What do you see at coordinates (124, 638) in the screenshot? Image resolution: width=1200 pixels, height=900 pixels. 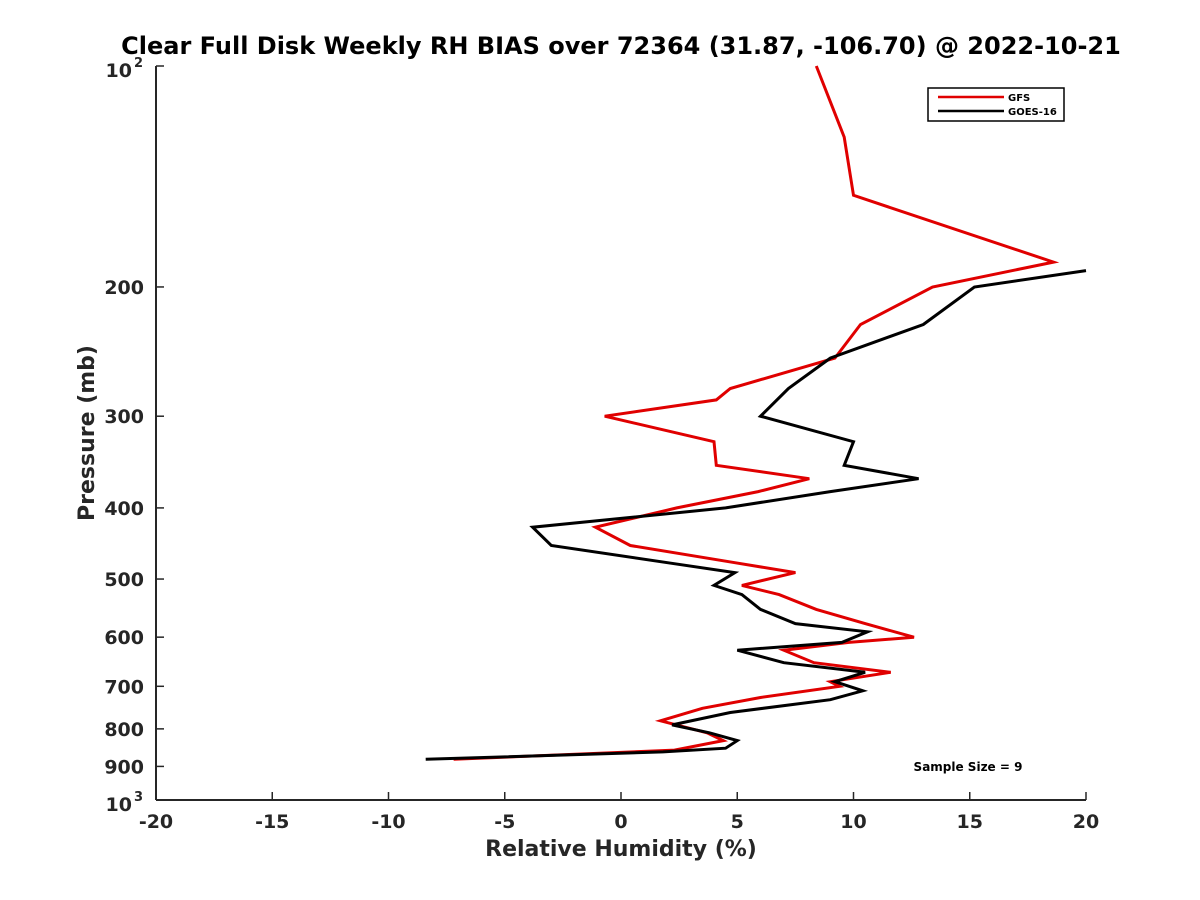 I see `y-tick-label: 600` at bounding box center [124, 638].